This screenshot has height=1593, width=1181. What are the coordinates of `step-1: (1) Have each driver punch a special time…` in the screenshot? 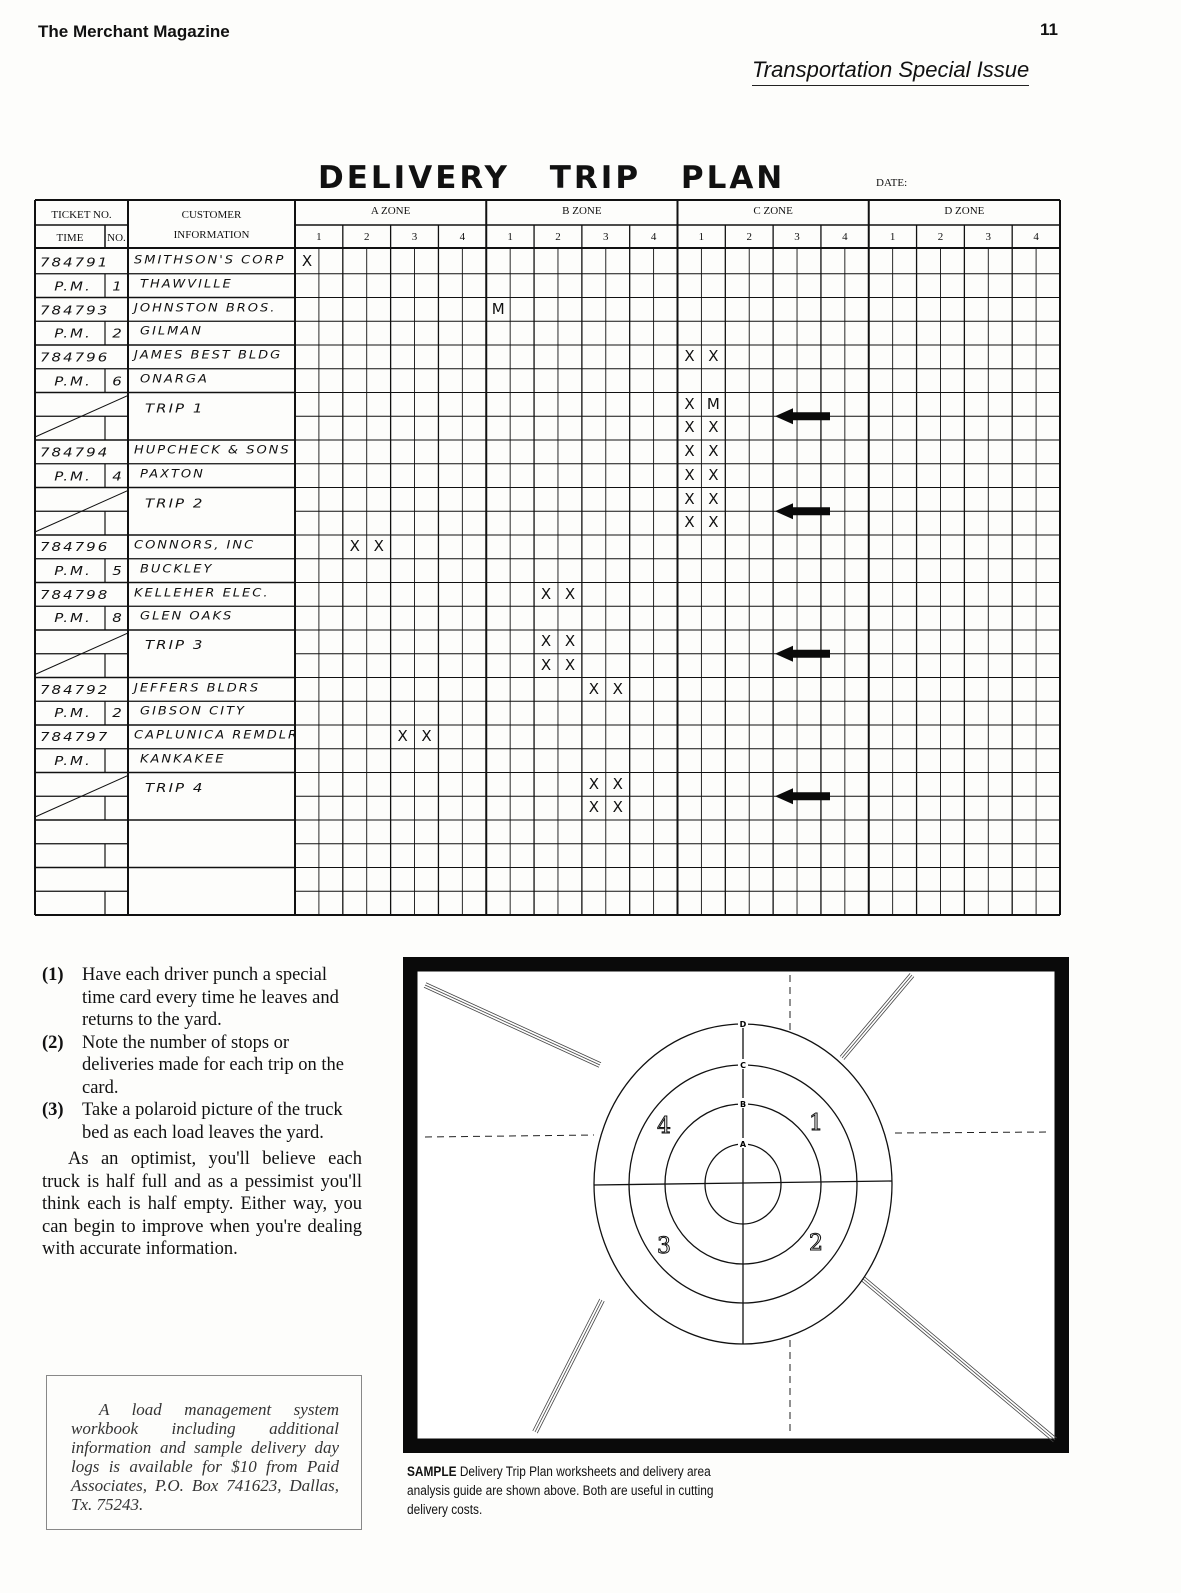 It's located at (202, 998).